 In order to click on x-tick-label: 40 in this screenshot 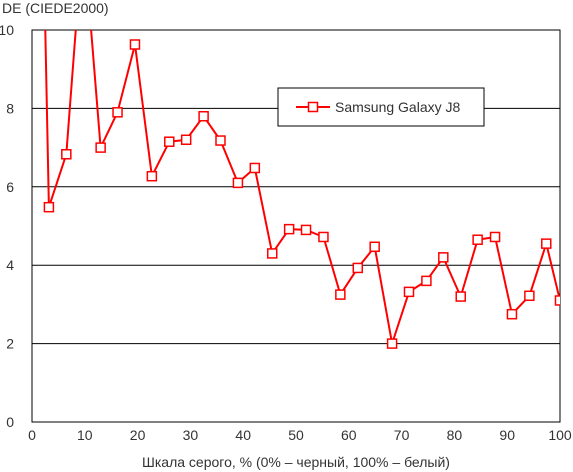, I will do `click(243, 435)`.